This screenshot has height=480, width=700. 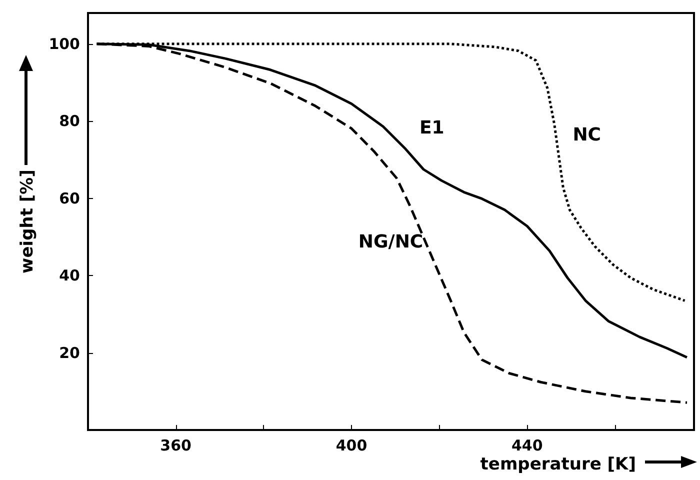 I want to click on x-tick-label: 440, so click(x=527, y=445).